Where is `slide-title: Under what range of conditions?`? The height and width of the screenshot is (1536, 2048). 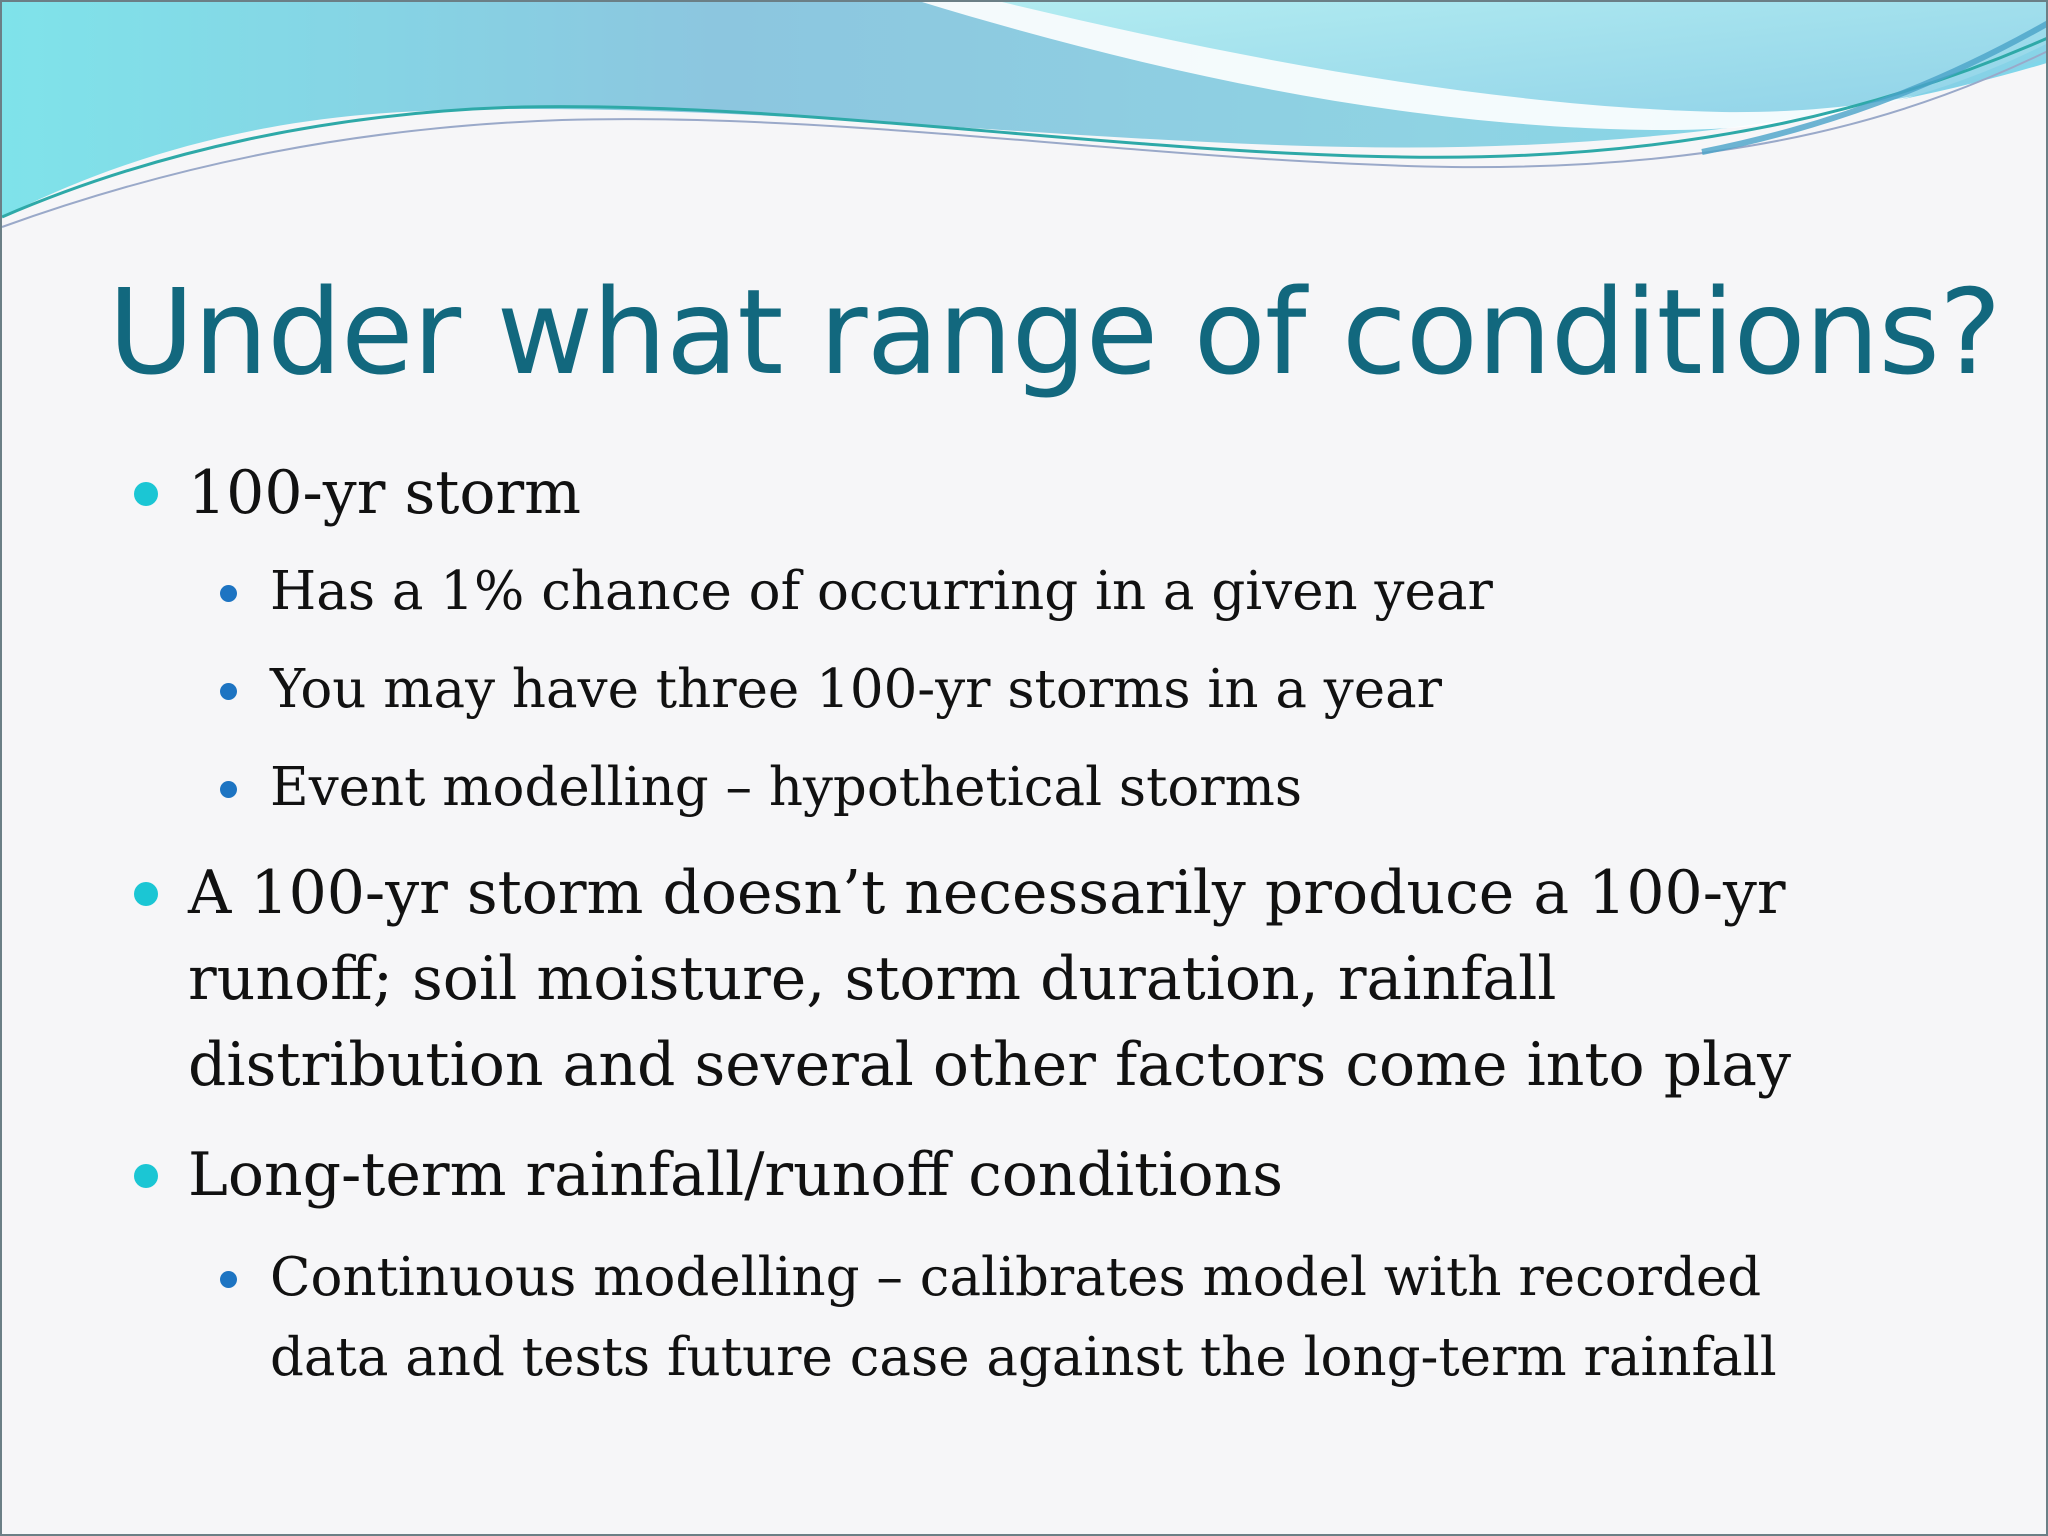
slide-title: Under what range of conditions? is located at coordinates (1055, 332).